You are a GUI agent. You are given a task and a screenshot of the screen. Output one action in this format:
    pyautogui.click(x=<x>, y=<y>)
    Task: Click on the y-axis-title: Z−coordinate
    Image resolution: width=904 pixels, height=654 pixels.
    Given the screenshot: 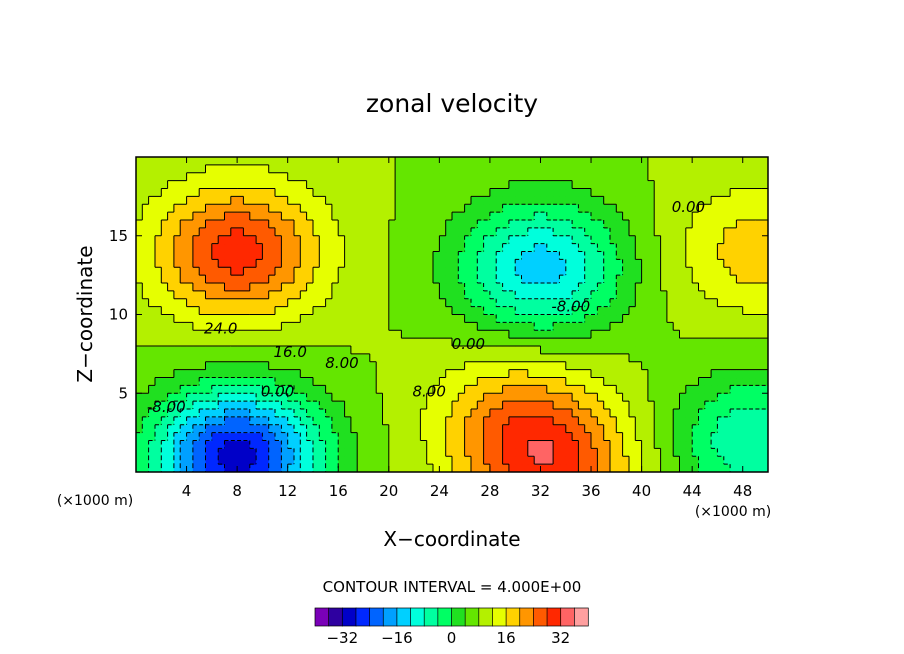 What is the action you would take?
    pyautogui.click(x=85, y=313)
    